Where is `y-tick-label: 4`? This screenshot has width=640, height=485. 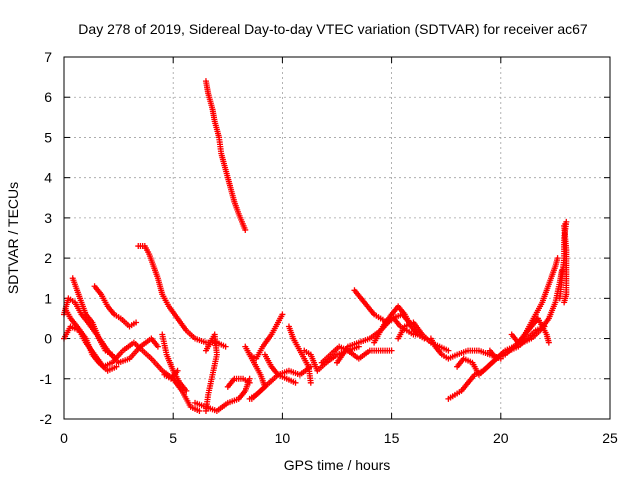 y-tick-label: 4 is located at coordinates (48, 178).